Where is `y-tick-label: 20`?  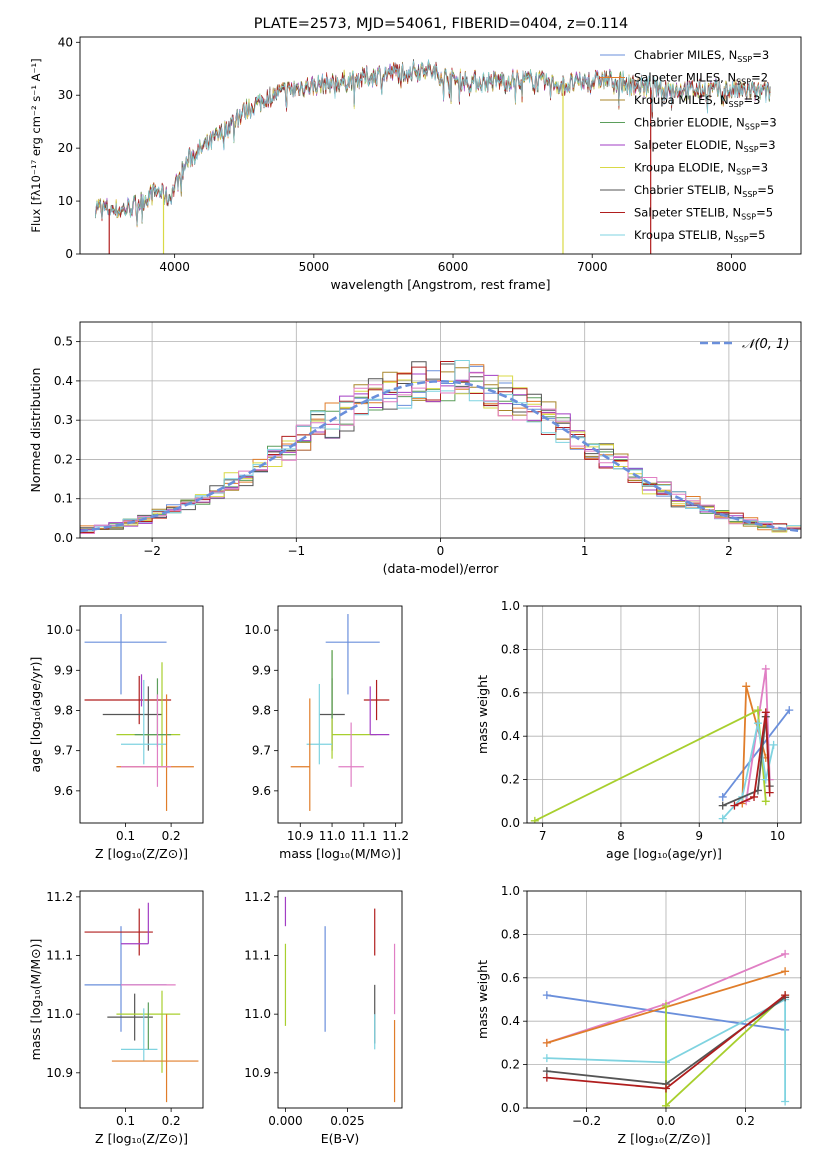
y-tick-label: 20 is located at coordinates (65, 148).